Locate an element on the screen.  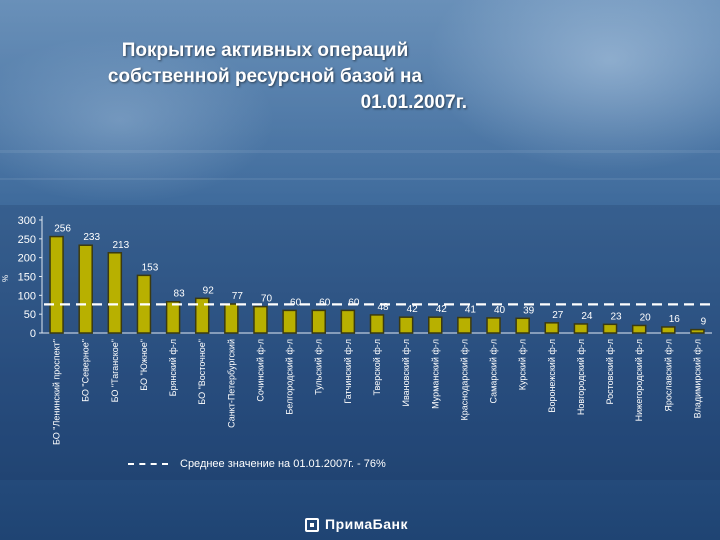
bar-value-label: 24 is located at coordinates (587, 316).